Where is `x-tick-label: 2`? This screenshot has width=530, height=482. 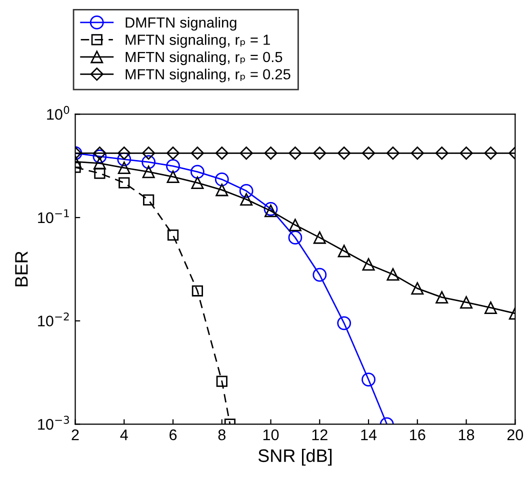
x-tick-label: 2 is located at coordinates (75, 434).